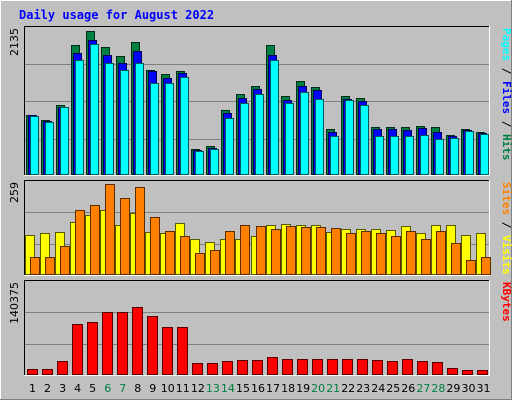 This screenshot has width=512, height=400. Describe the element at coordinates (378, 388) in the screenshot. I see `x-tick-label-day-24: 24` at that location.